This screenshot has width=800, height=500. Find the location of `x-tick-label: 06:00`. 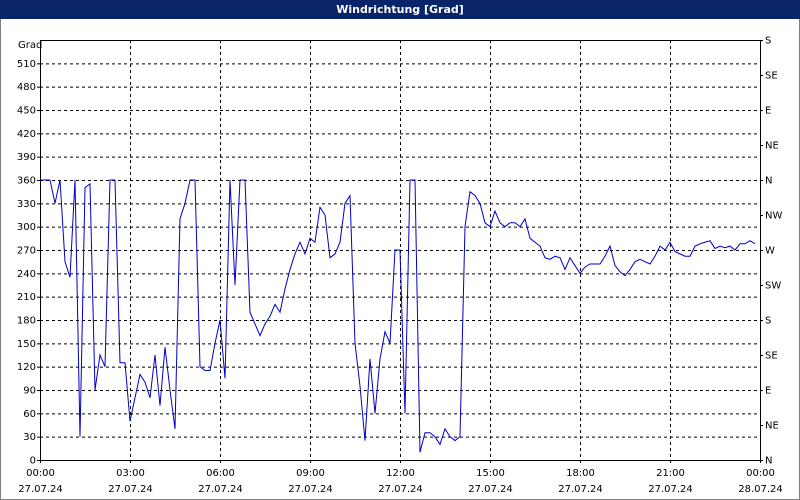

x-tick-label: 06:00 is located at coordinates (220, 473).